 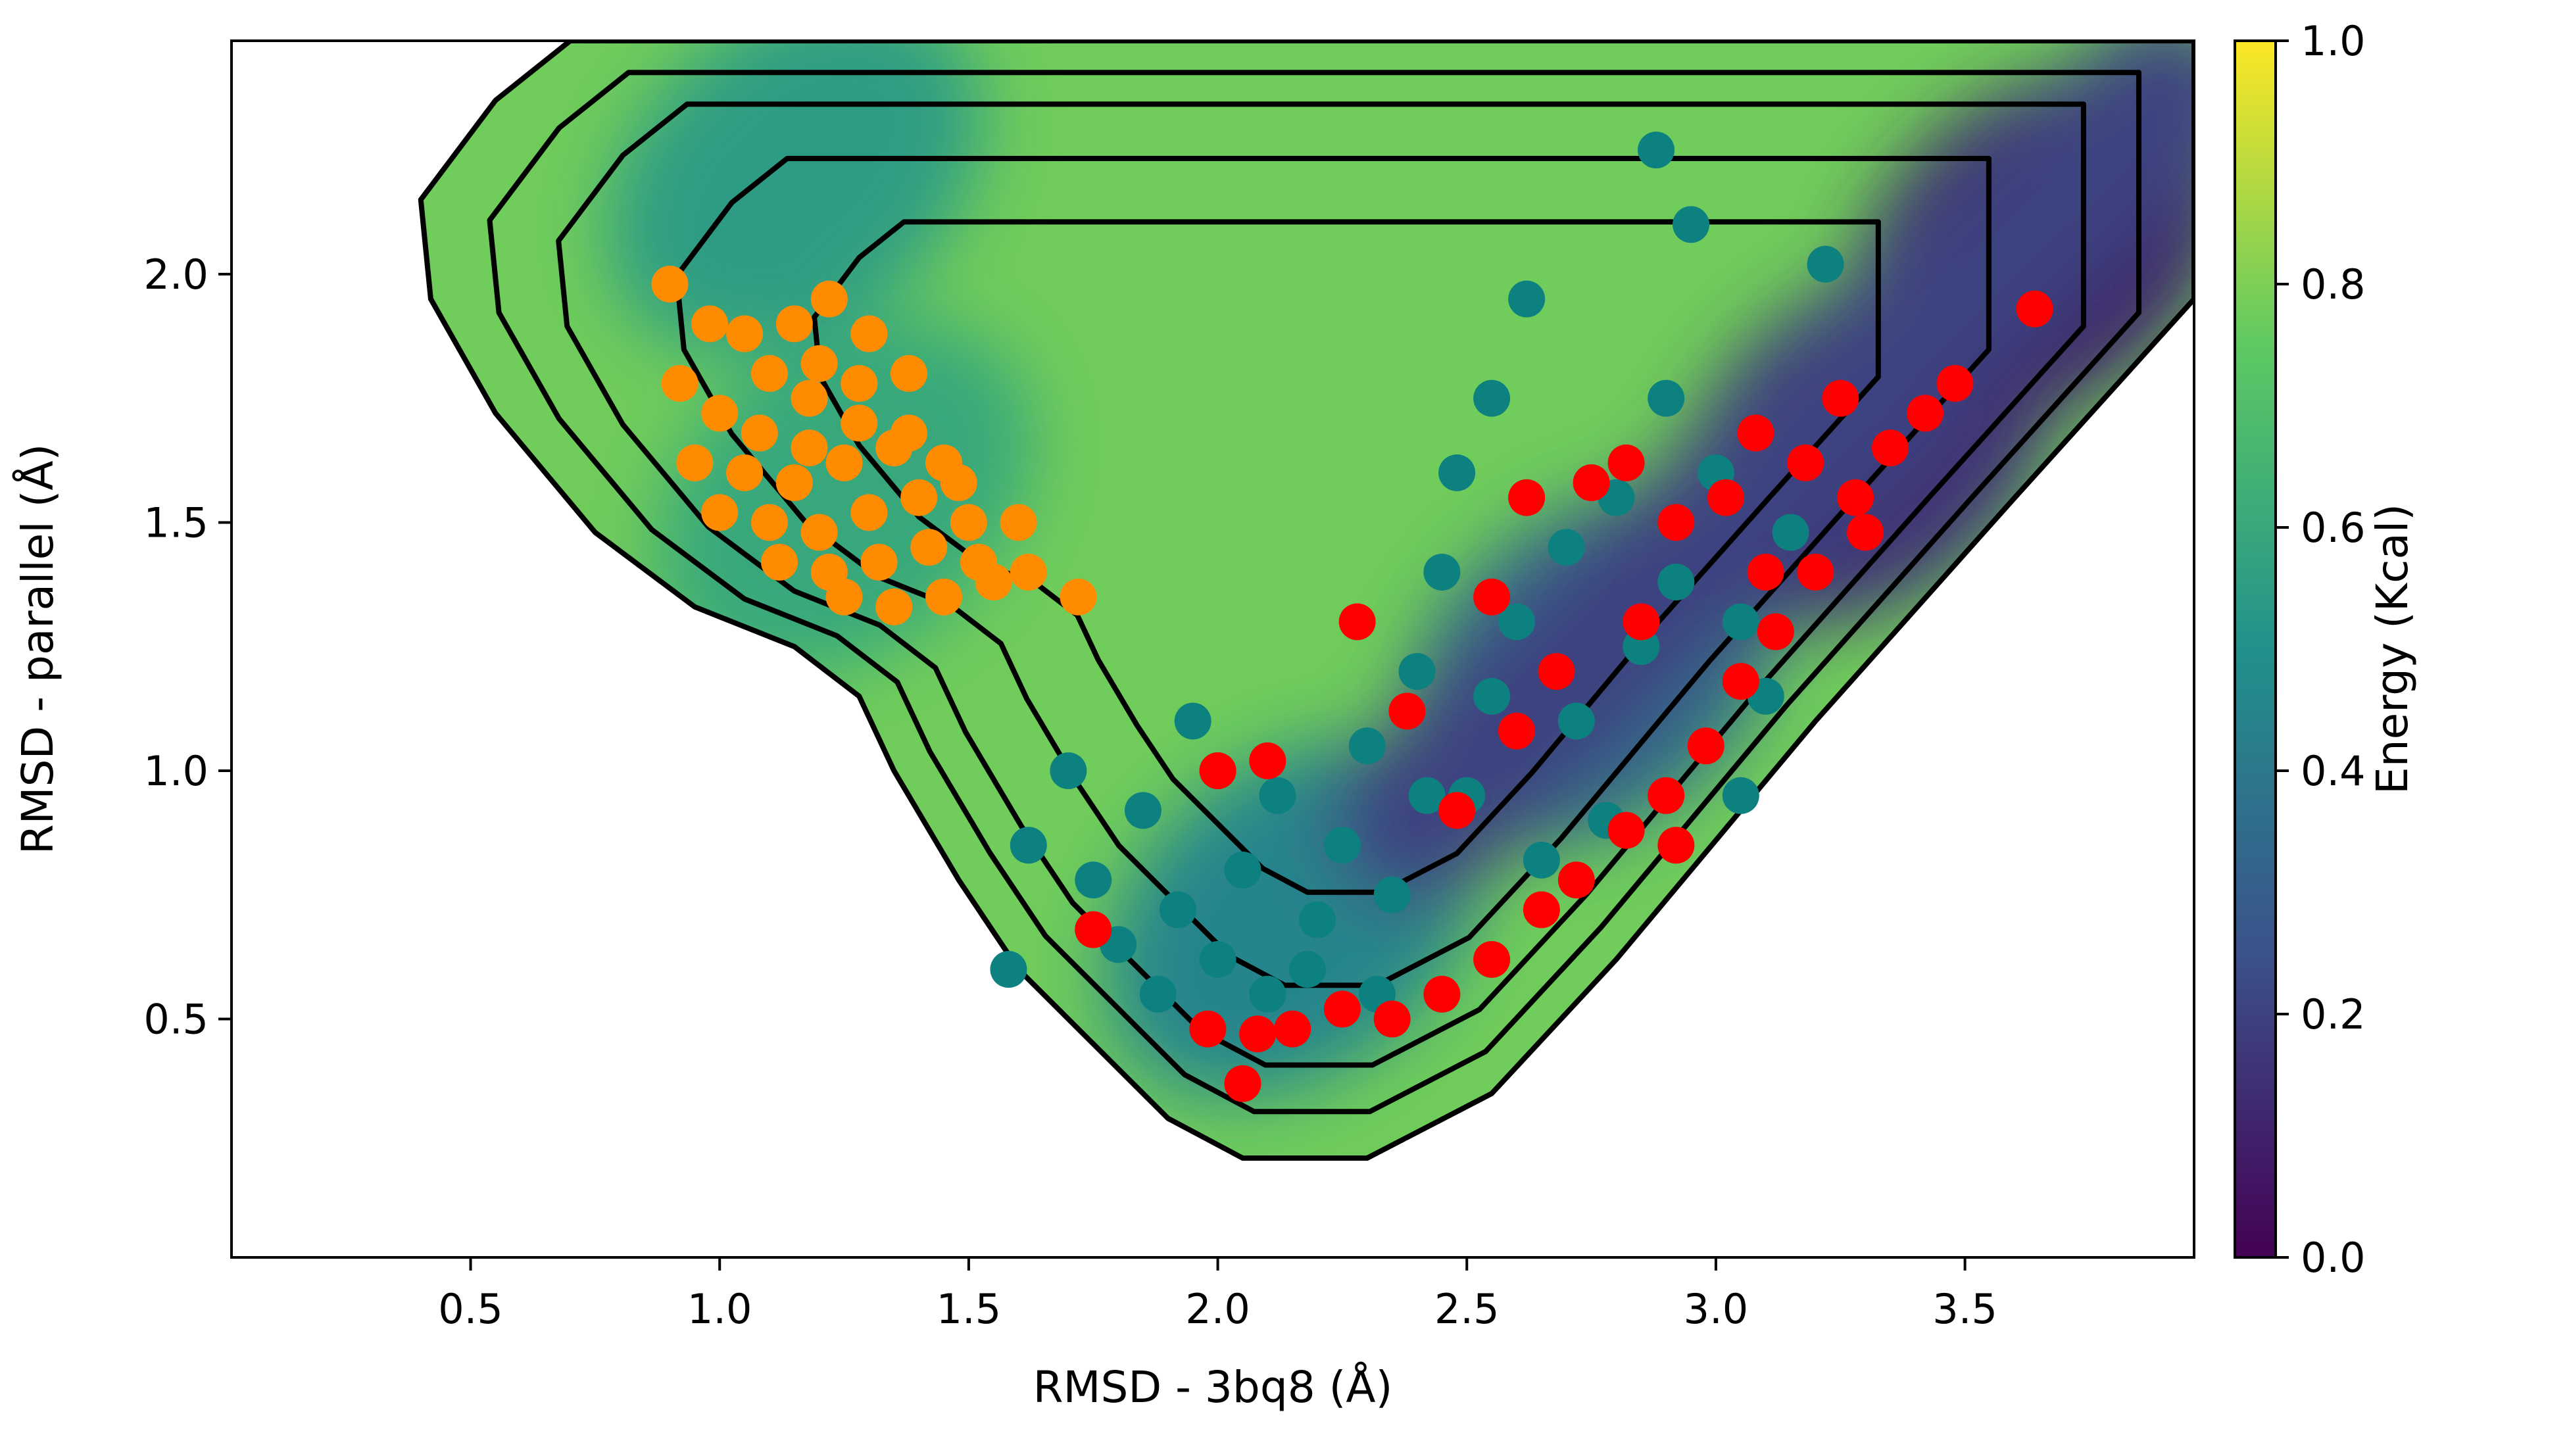 I want to click on y-axis-title: RMSD - parallel (Å), so click(x=37, y=649).